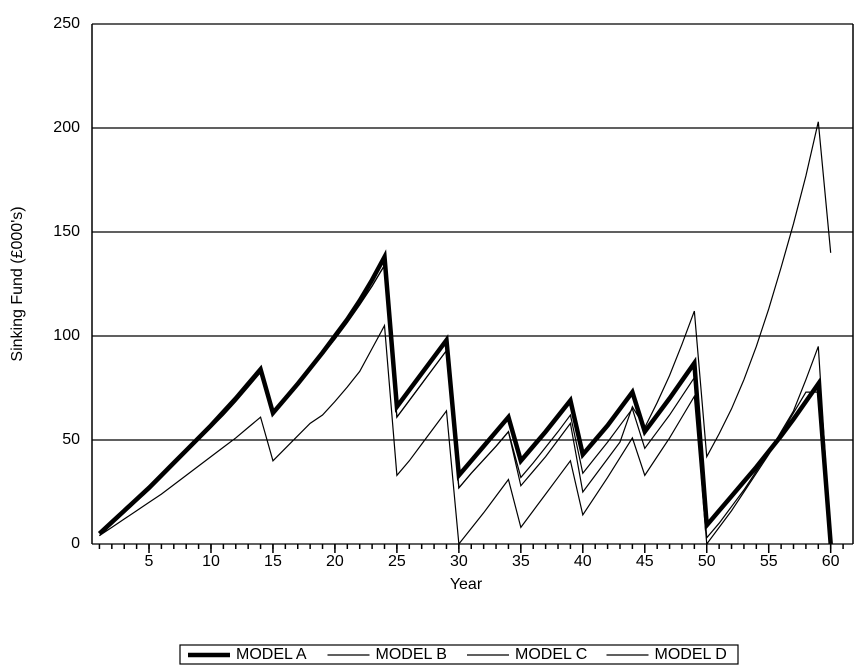 This screenshot has height=665, width=855. What do you see at coordinates (66, 23) in the screenshot?
I see `y-tick-label: 250` at bounding box center [66, 23].